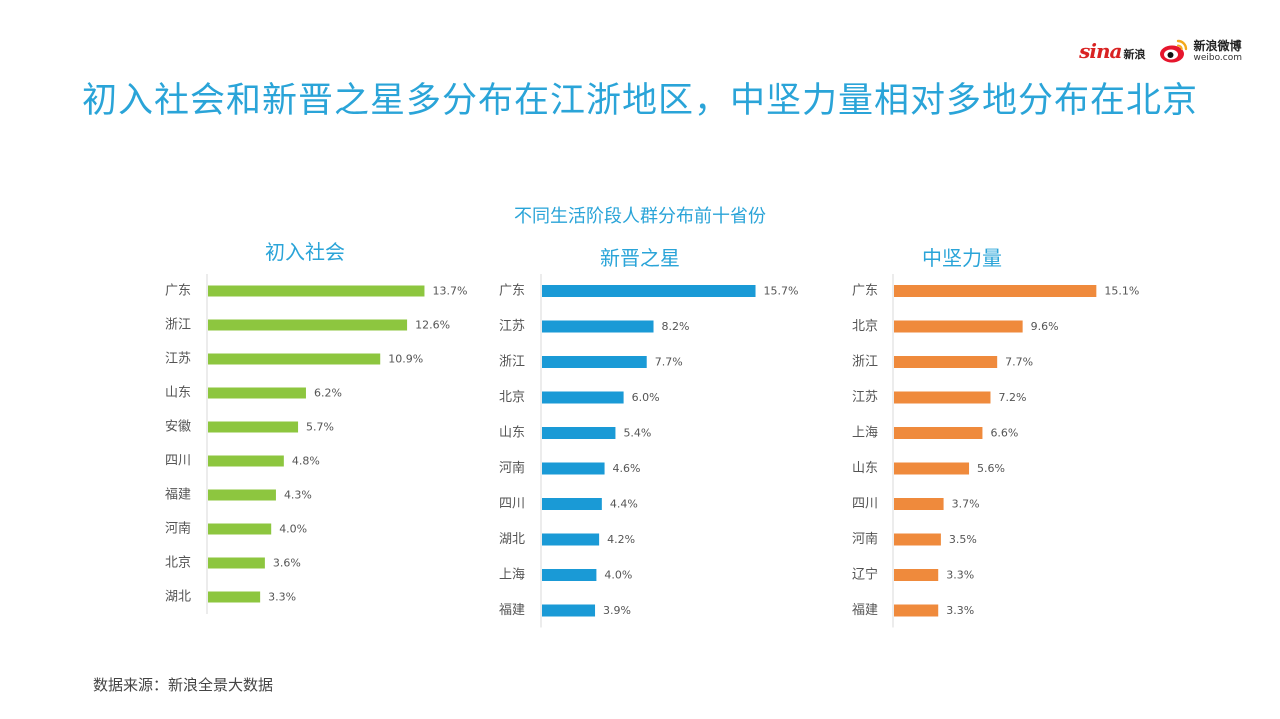  What do you see at coordinates (640, 216) in the screenshot?
I see `chart-title: 不同生活阶段人群分布前十省份` at bounding box center [640, 216].